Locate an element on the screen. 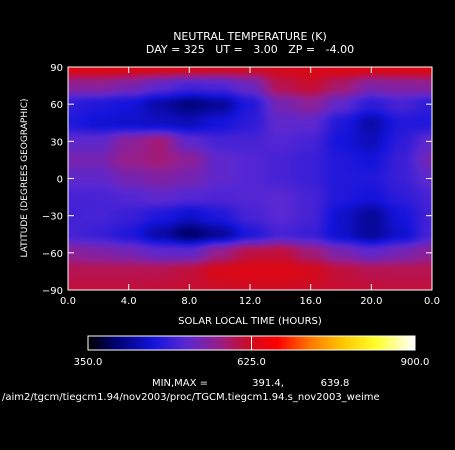  y-tick-label: 30 is located at coordinates (56, 142).